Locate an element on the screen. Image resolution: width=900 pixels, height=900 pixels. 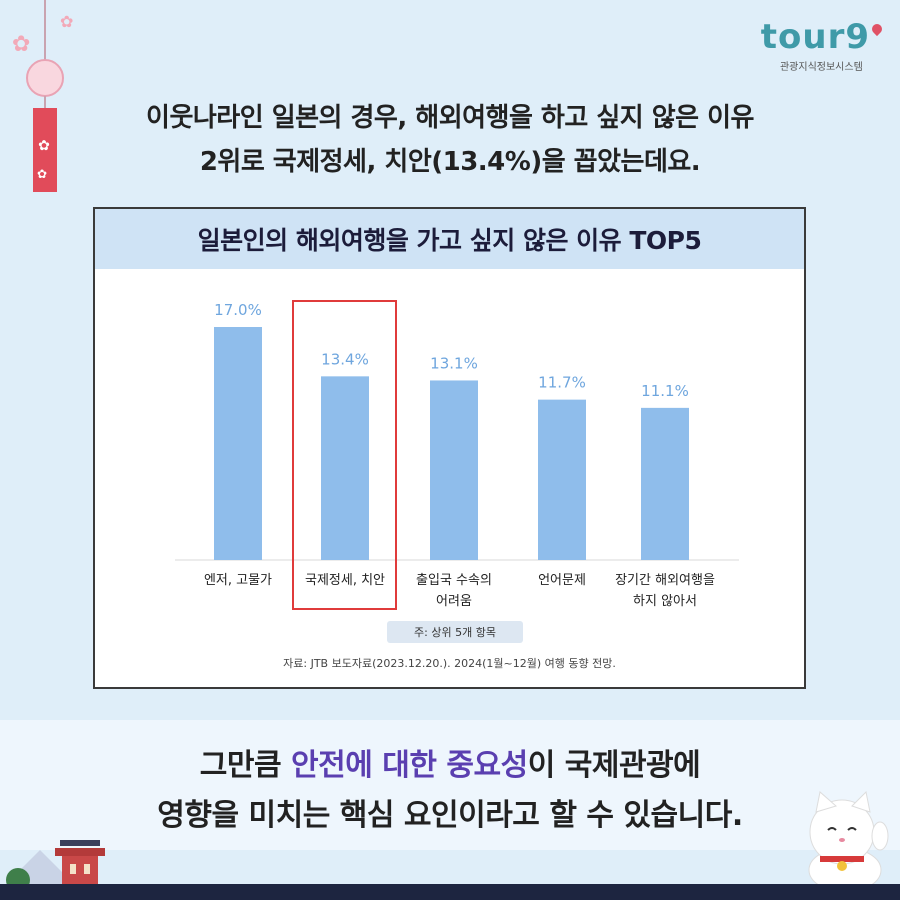
bar-value-label: 13.1% is located at coordinates (454, 363).